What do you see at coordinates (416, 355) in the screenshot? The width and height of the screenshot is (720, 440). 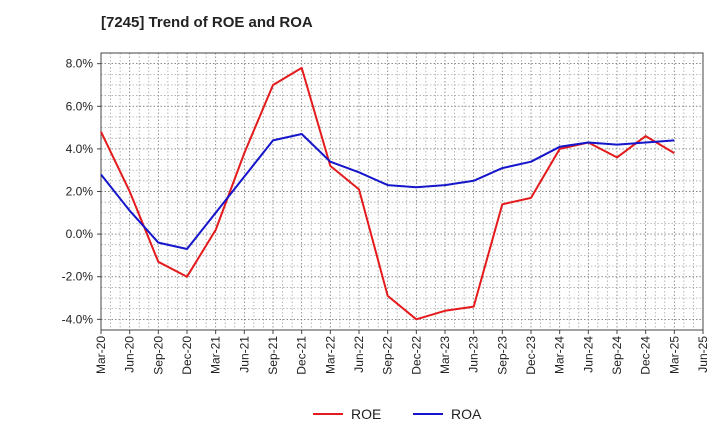 I see `x-tick-label: Dec-22` at bounding box center [416, 355].